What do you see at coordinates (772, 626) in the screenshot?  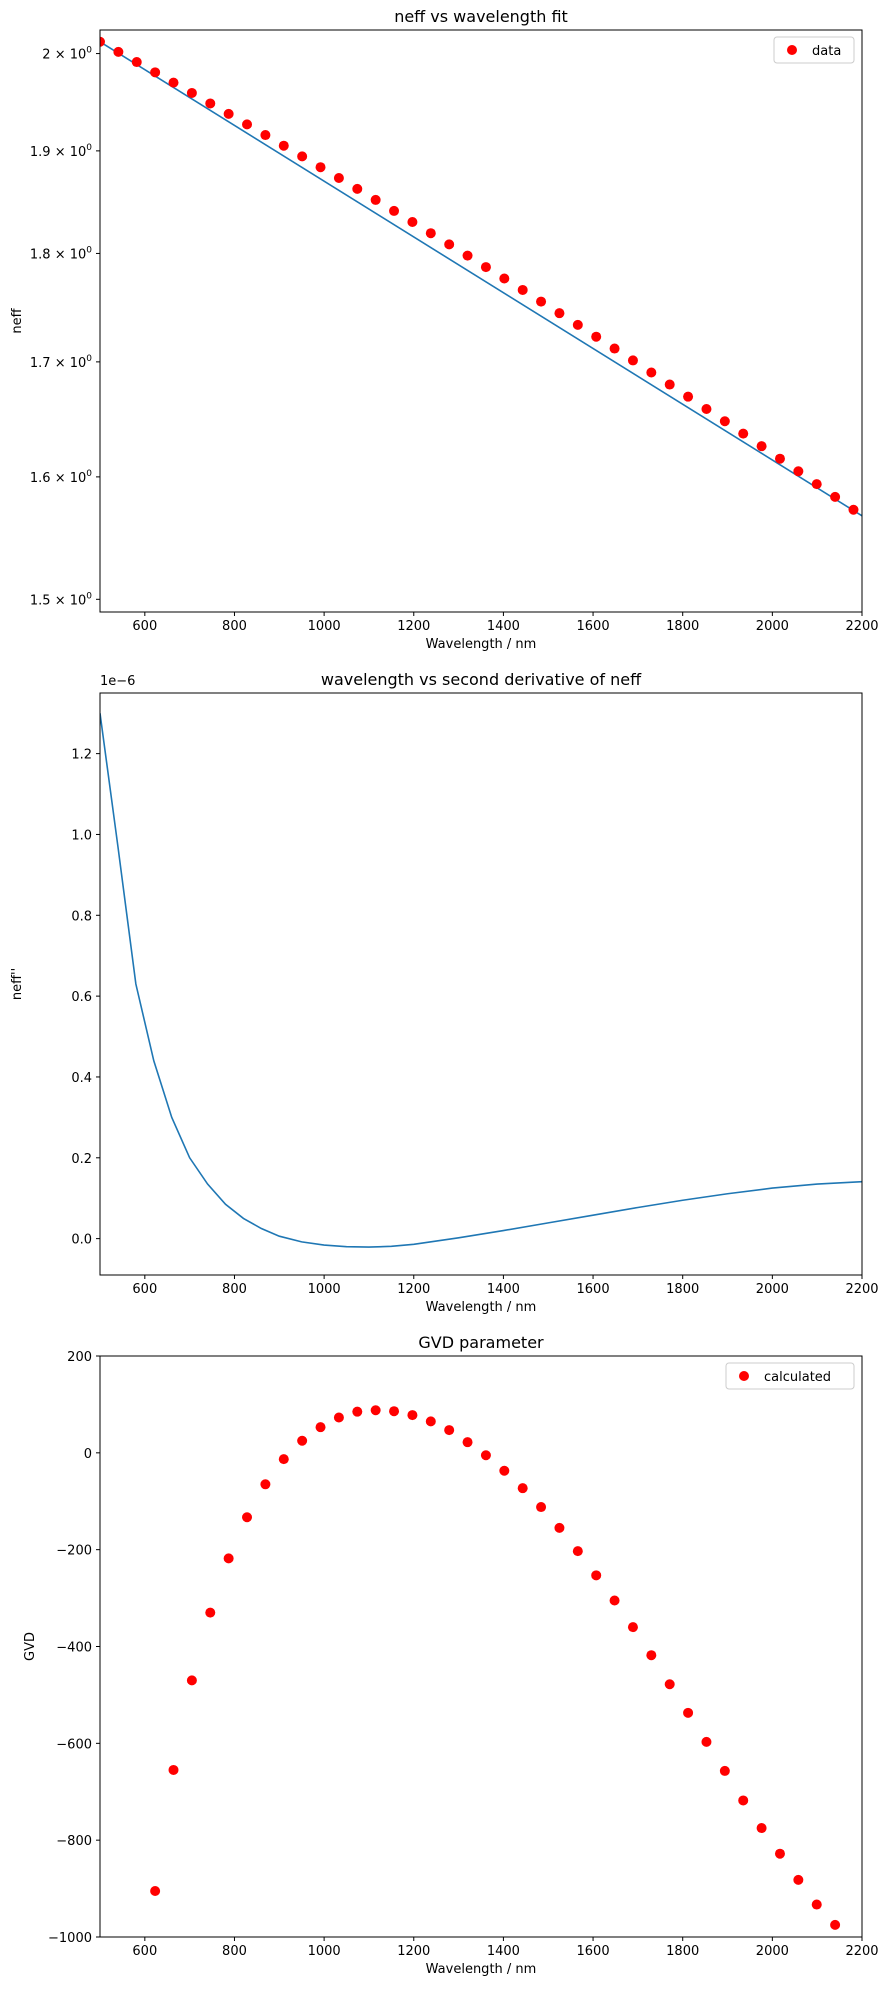 I see `x-tick-label: 2000` at bounding box center [772, 626].